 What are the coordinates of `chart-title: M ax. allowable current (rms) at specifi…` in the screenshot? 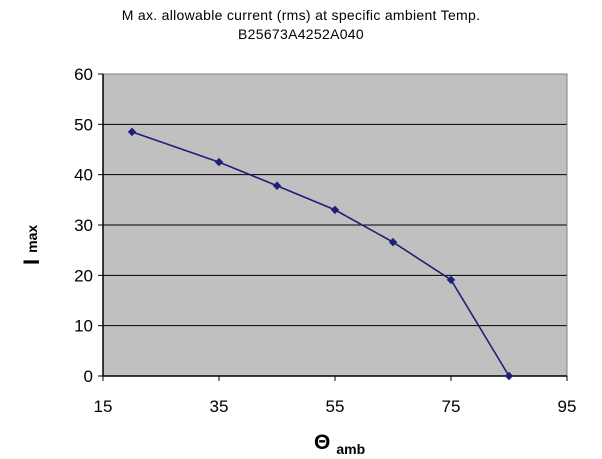 It's located at (301, 15).